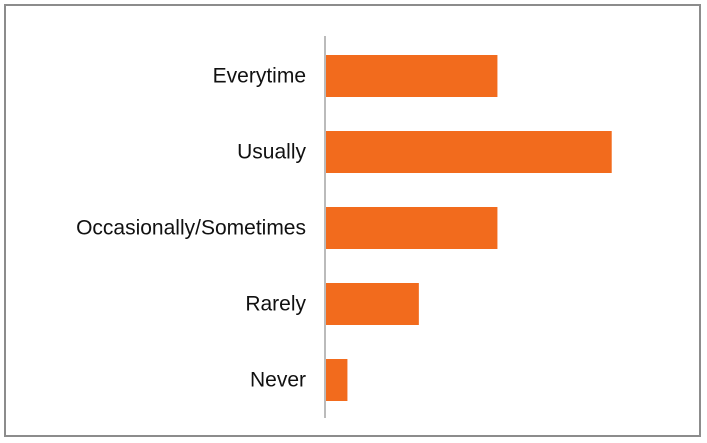 This screenshot has height=443, width=707. Describe the element at coordinates (259, 76) in the screenshot. I see `category-label: Everytime` at that location.